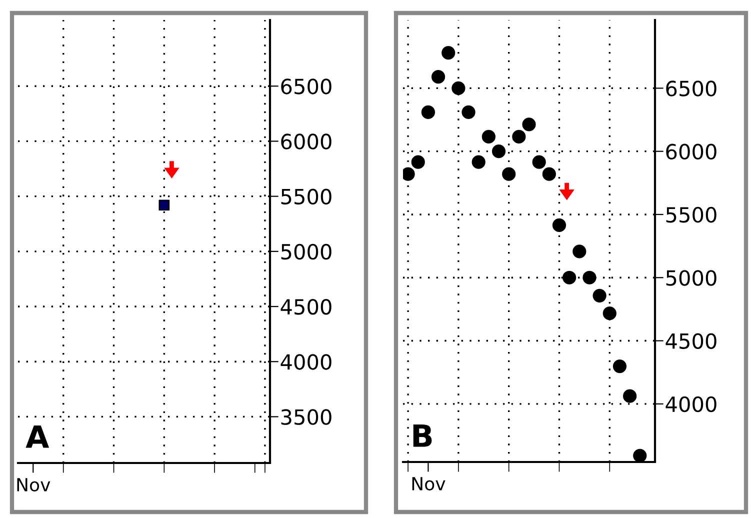  I want to click on text: B, so click(422, 435).